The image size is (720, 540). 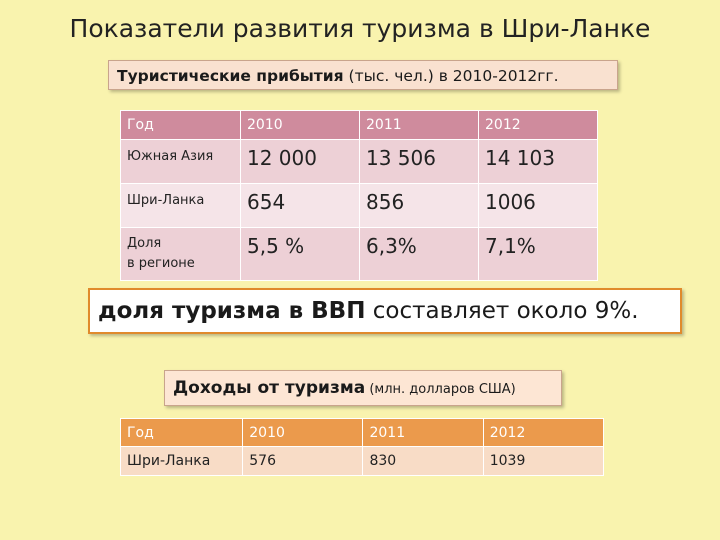 I want to click on income-heading-bold: Доходы от туризма, so click(x=269, y=388).